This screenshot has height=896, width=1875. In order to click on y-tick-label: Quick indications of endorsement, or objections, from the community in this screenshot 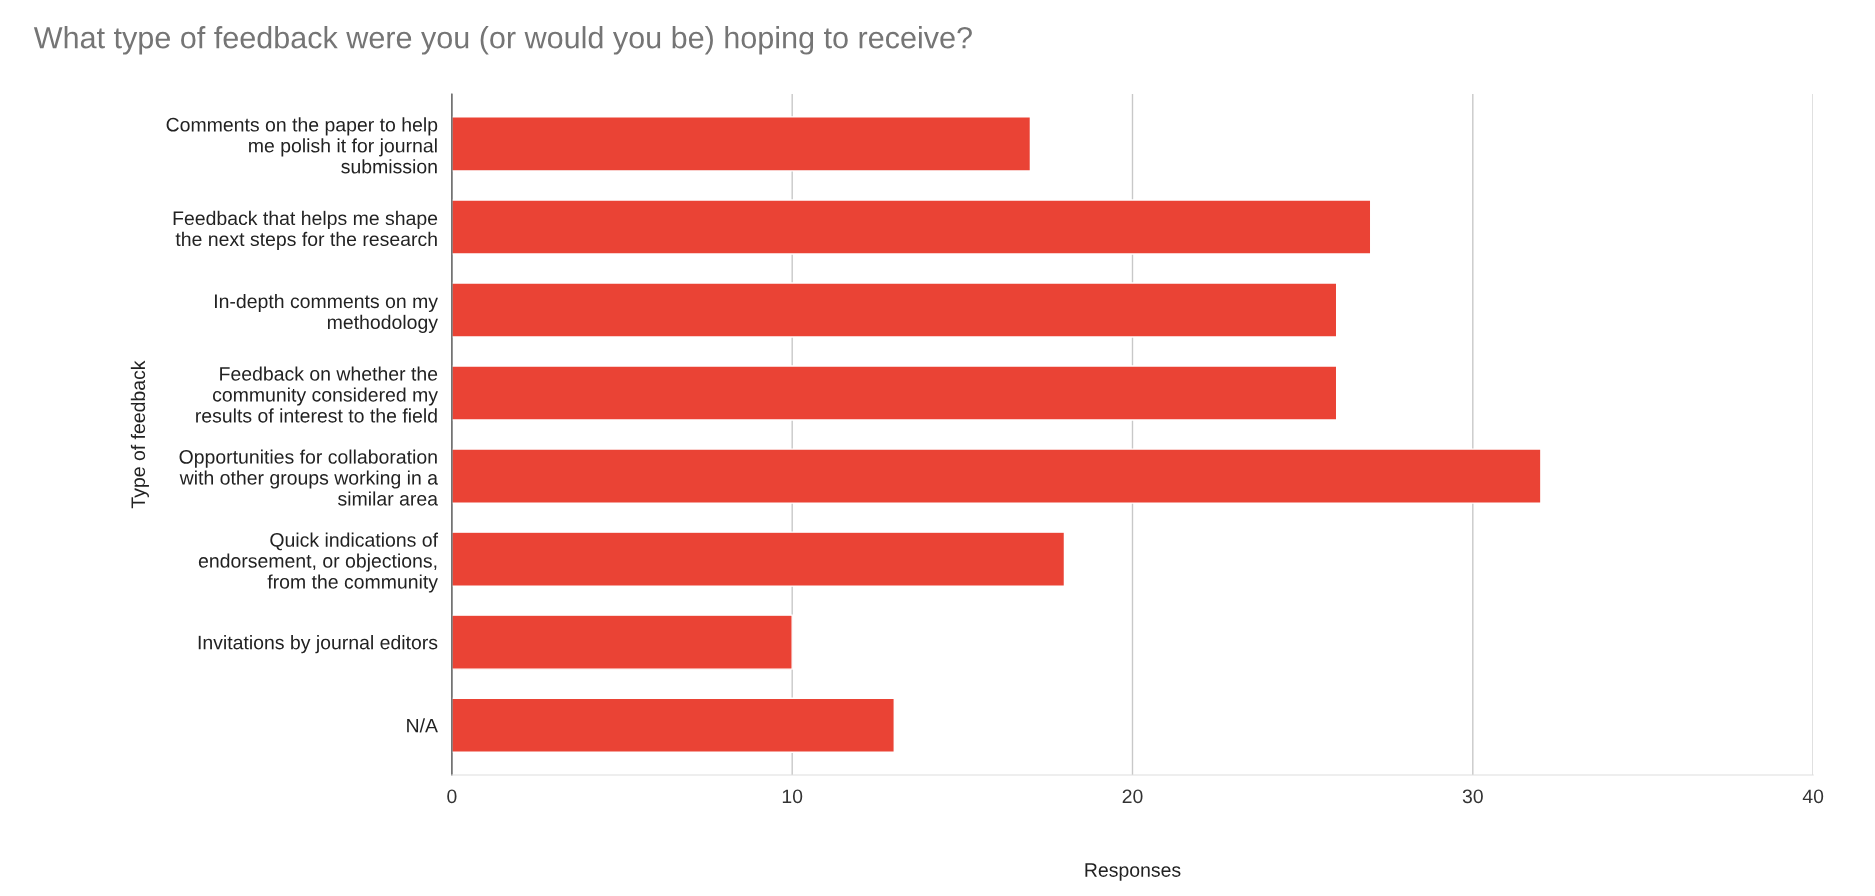, I will do `click(318, 562)`.